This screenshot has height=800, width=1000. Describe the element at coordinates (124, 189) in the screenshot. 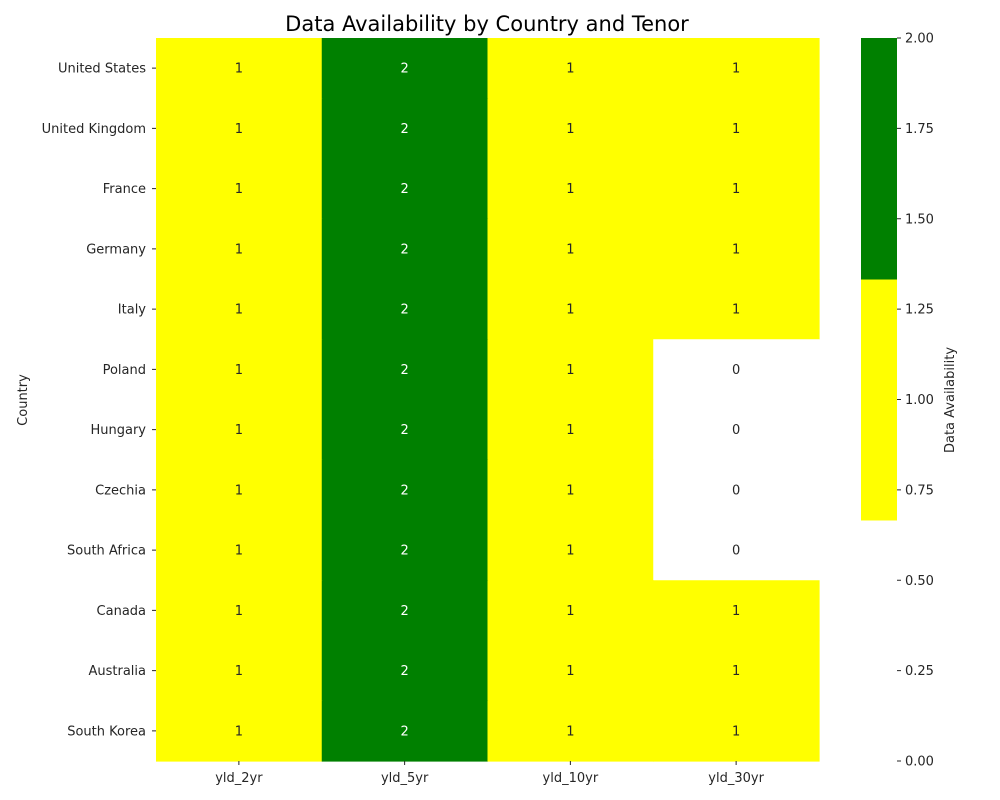

I see `y-tick-label: France` at that location.